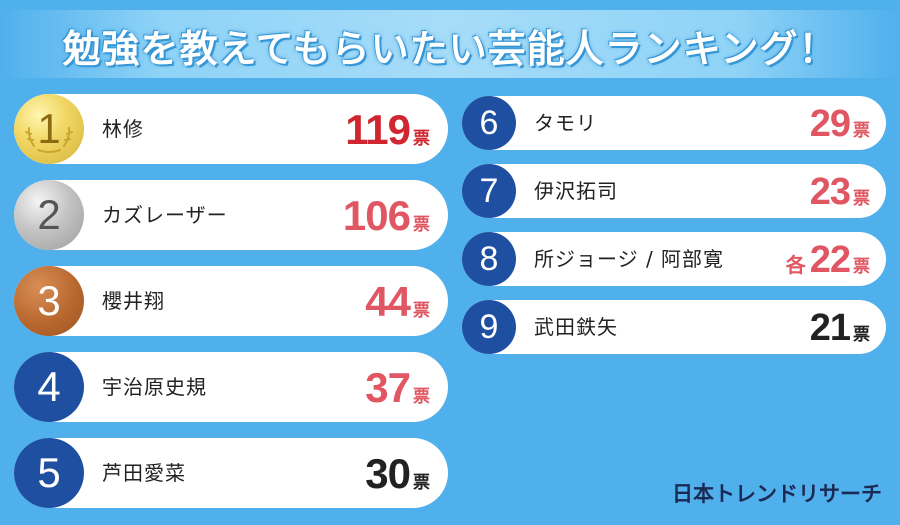  I want to click on vote-label: 各 22 票, so click(828, 259).